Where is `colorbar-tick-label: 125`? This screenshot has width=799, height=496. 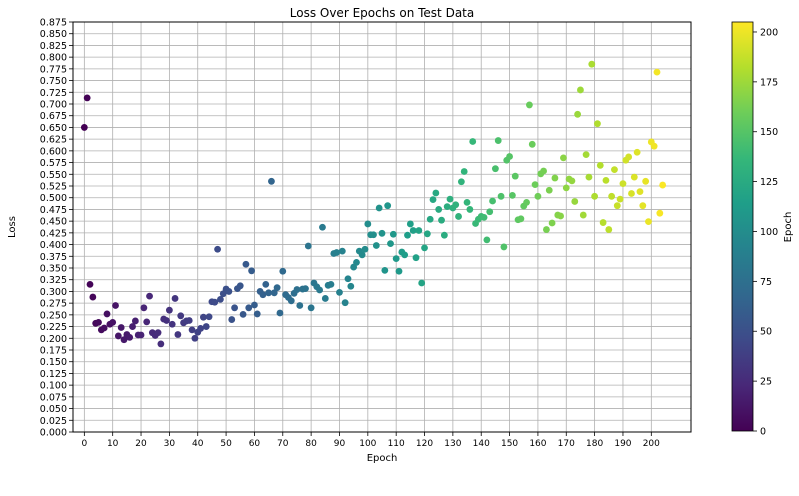 colorbar-tick-label: 125 is located at coordinates (769, 182).